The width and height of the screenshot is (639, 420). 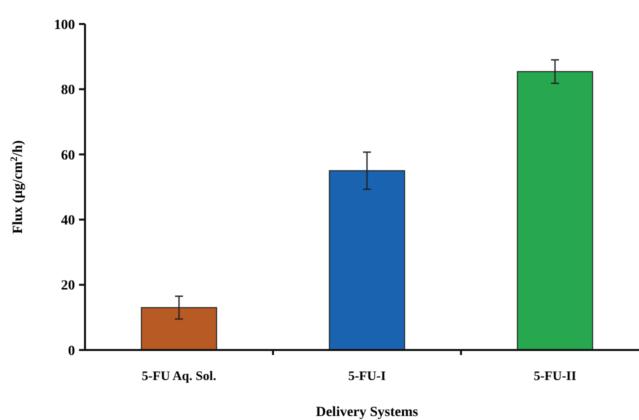 What do you see at coordinates (68, 286) in the screenshot?
I see `y-tick-label: 20` at bounding box center [68, 286].